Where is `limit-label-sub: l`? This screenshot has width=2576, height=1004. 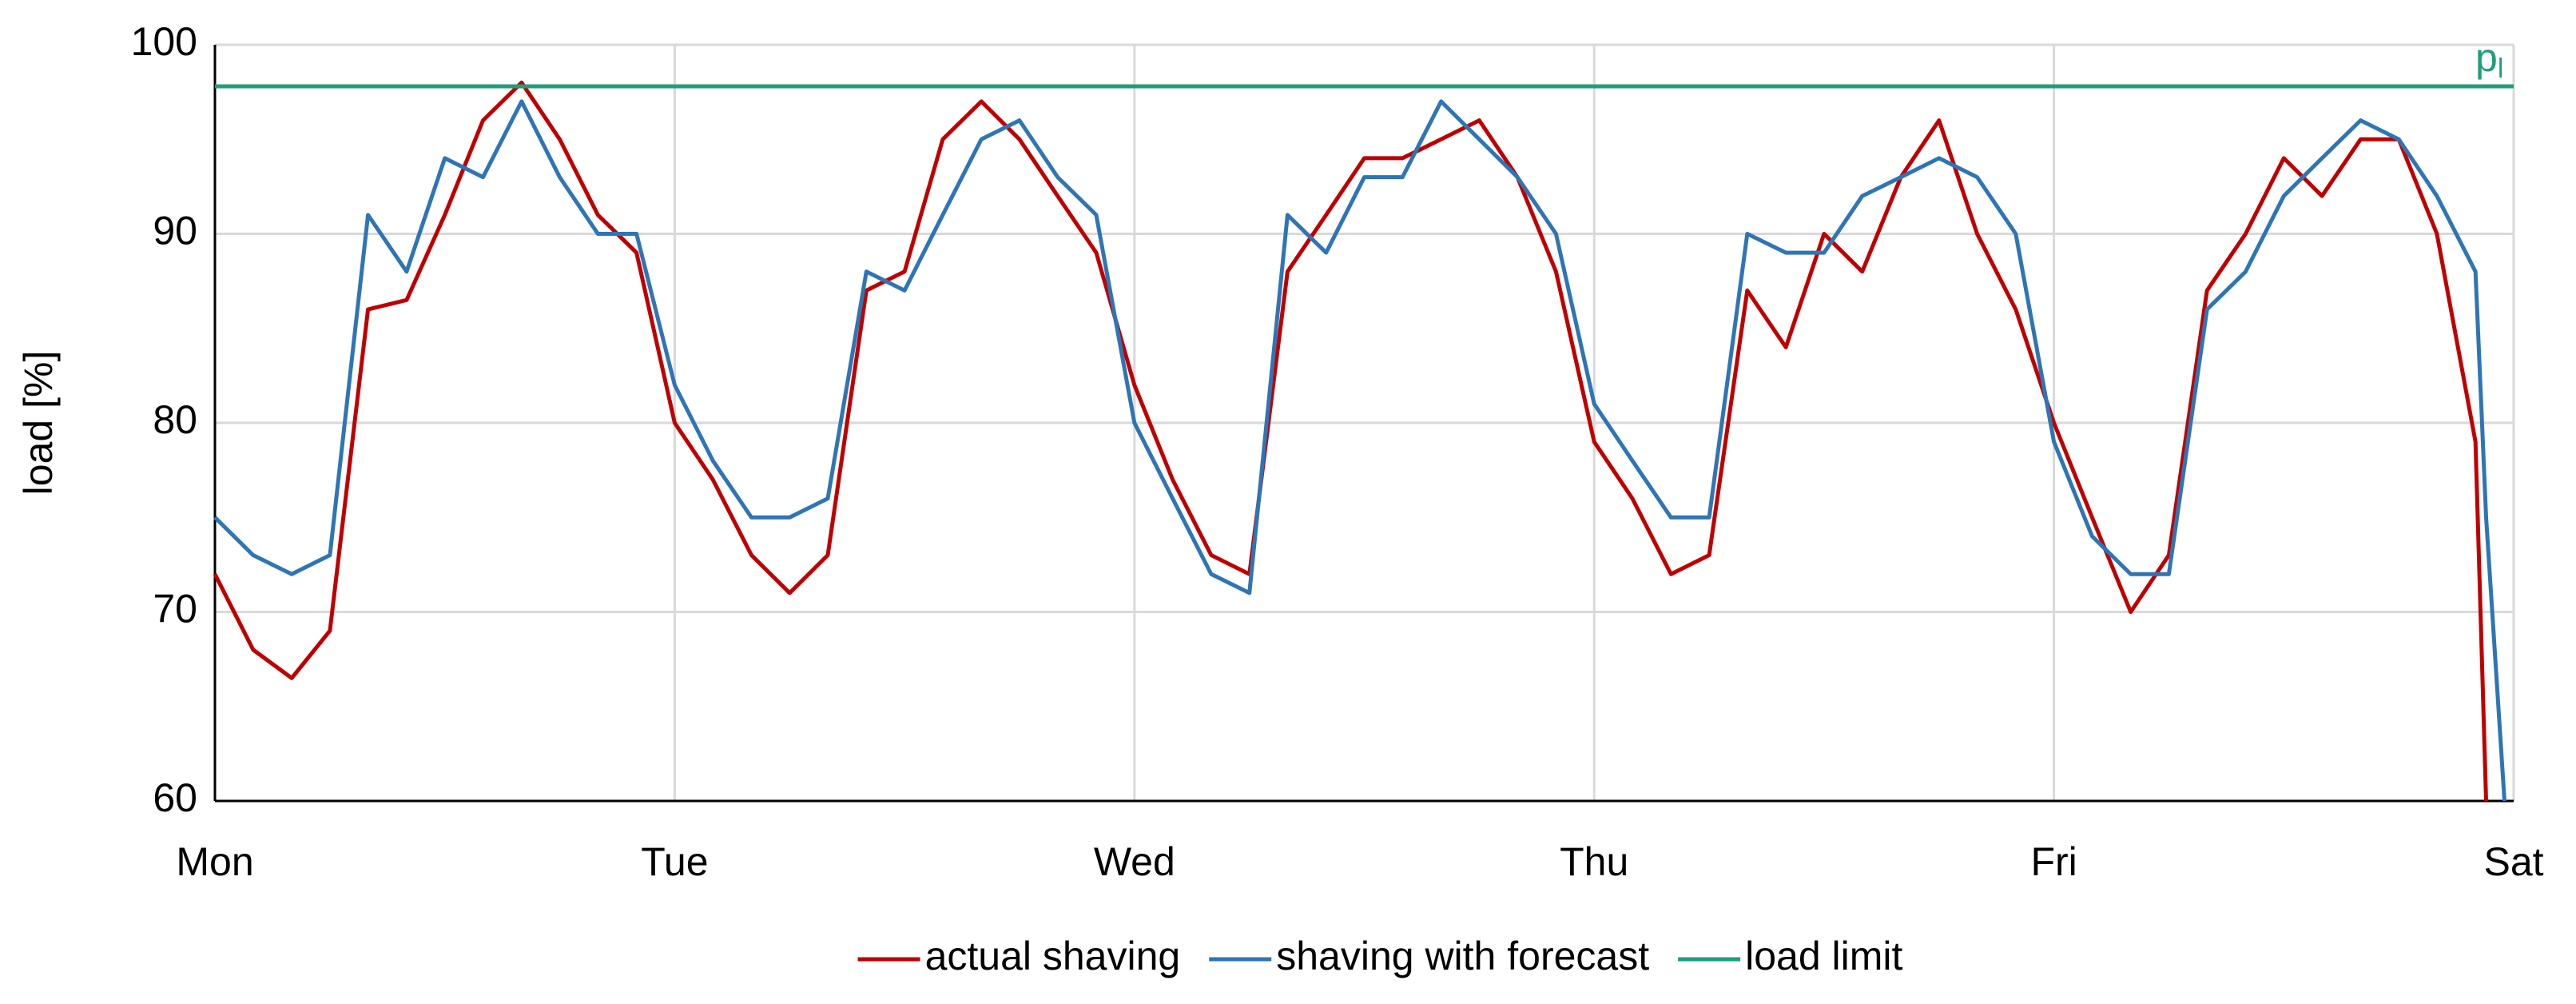
limit-label-sub: l is located at coordinates (2501, 69).